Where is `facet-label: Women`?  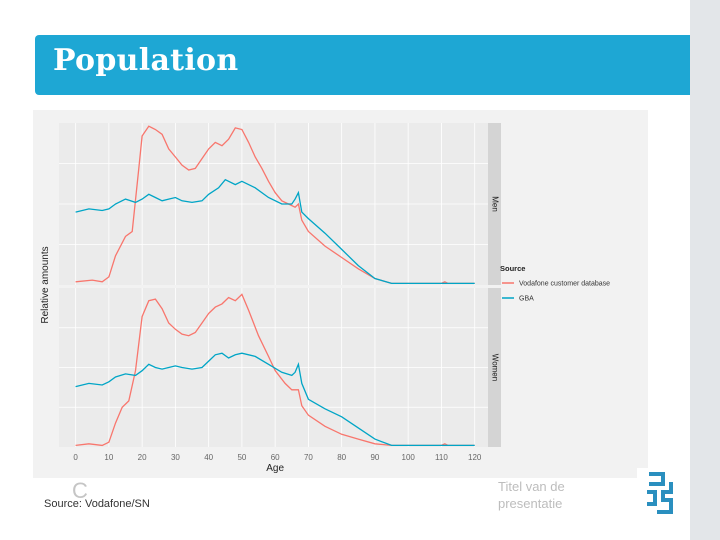
facet-label: Women is located at coordinates (494, 367).